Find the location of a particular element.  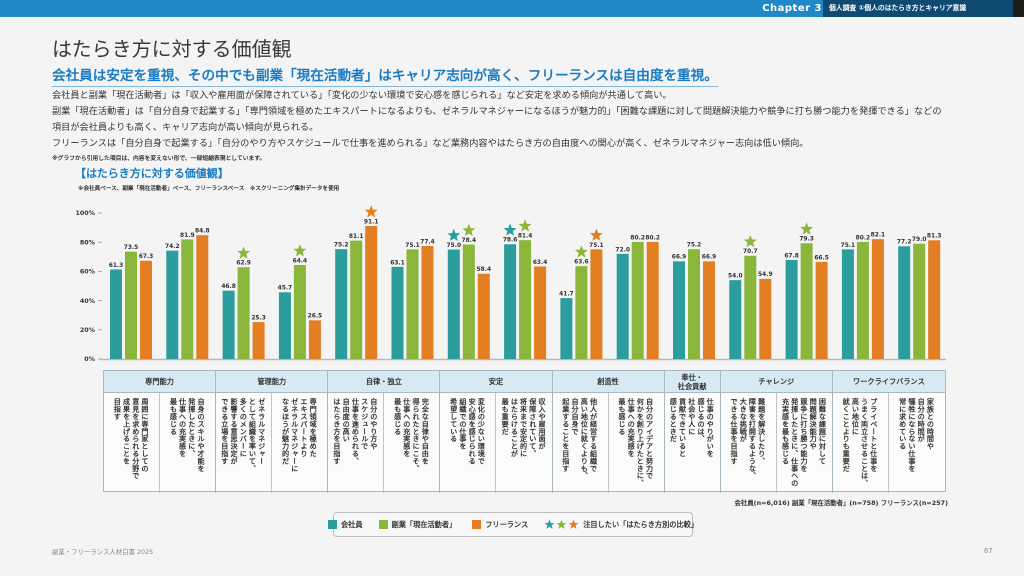

item-cell: 周囲に専門家としての 意見を求められる分野で 成果を上げることを 目指す is located at coordinates (132, 443).